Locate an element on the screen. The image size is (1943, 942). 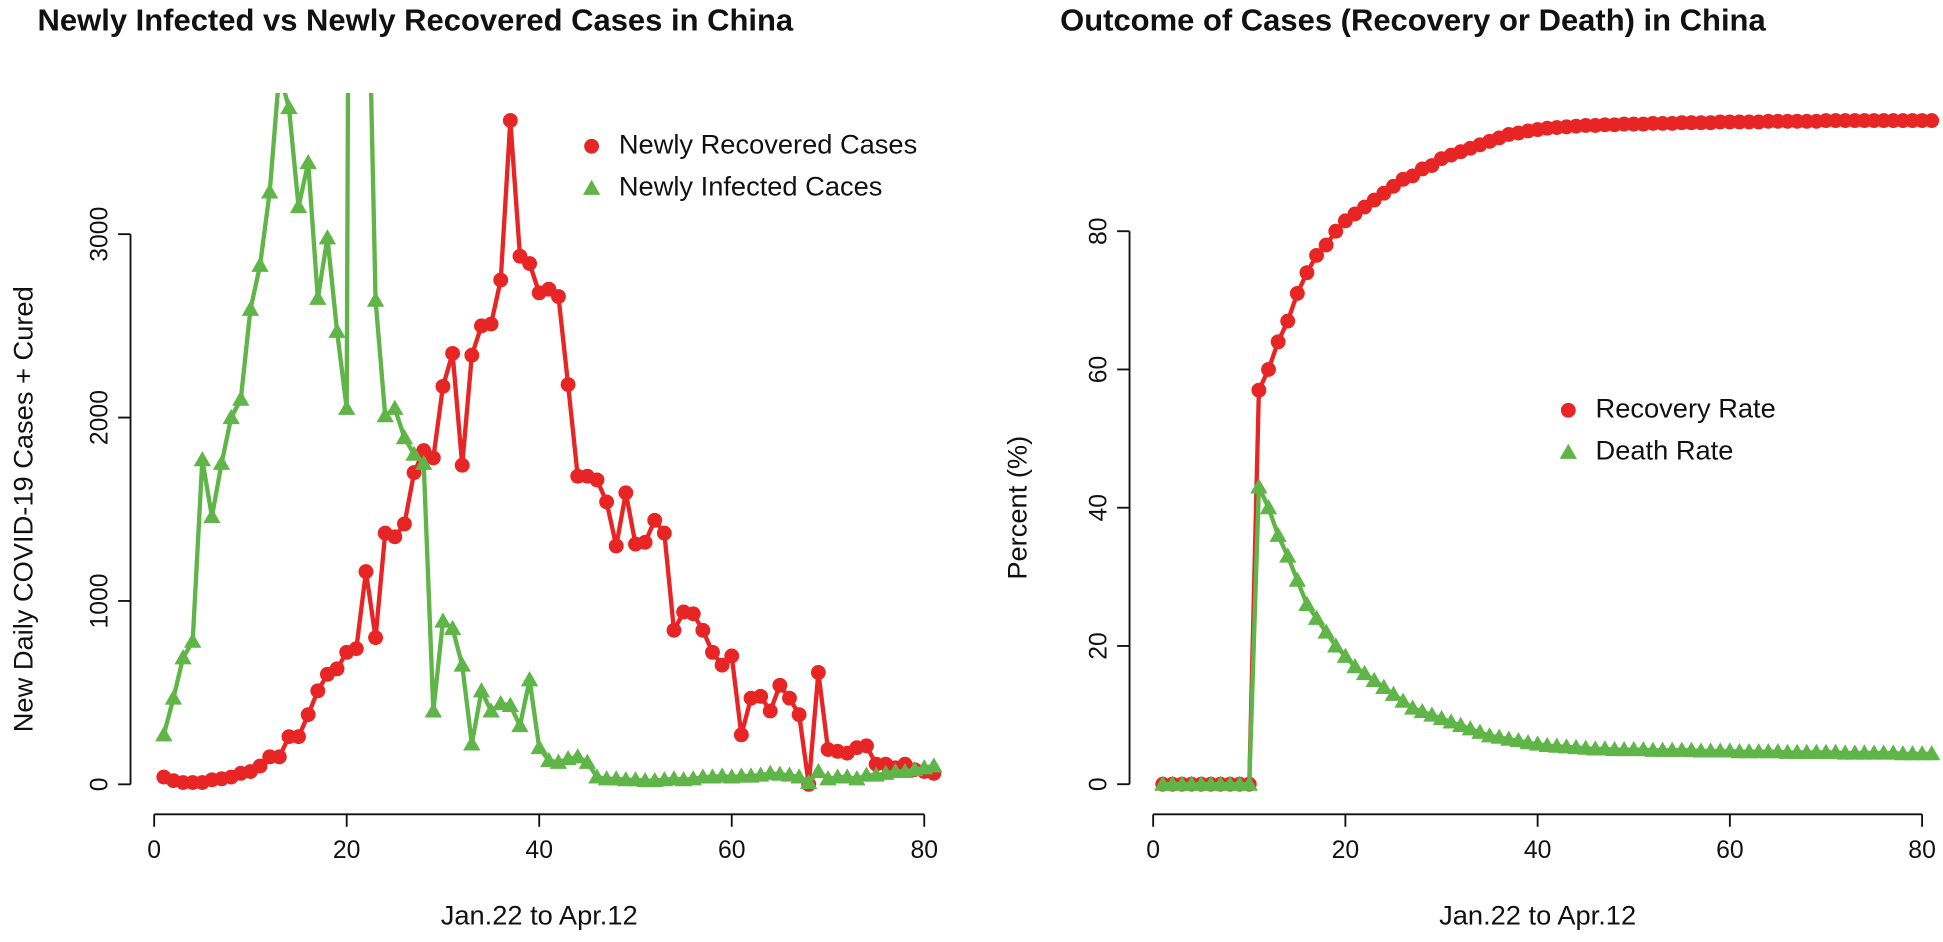
y-tick-label: 2000 is located at coordinates (99, 417).